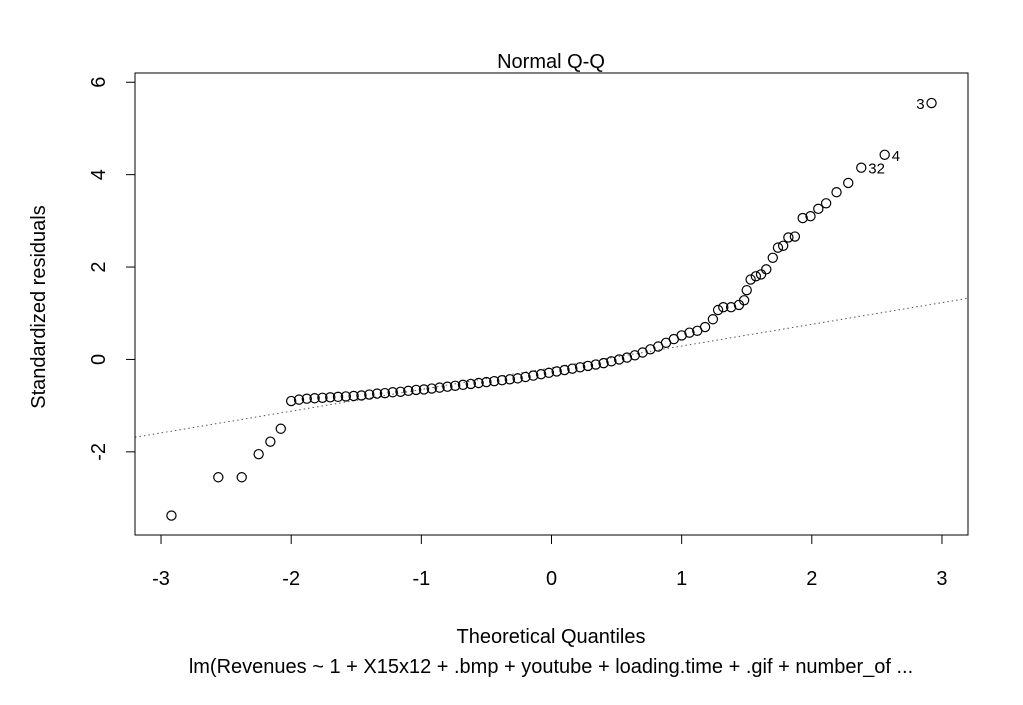 This screenshot has width=1023, height=705. I want to click on x-tick-label: 3, so click(941, 579).